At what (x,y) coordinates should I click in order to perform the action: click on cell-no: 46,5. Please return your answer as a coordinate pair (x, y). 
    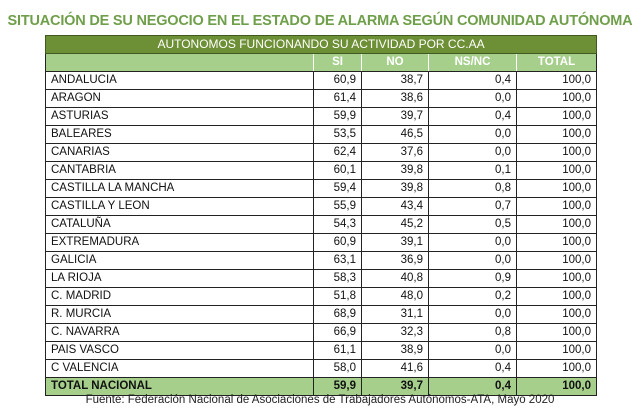
    Looking at the image, I should click on (395, 134).